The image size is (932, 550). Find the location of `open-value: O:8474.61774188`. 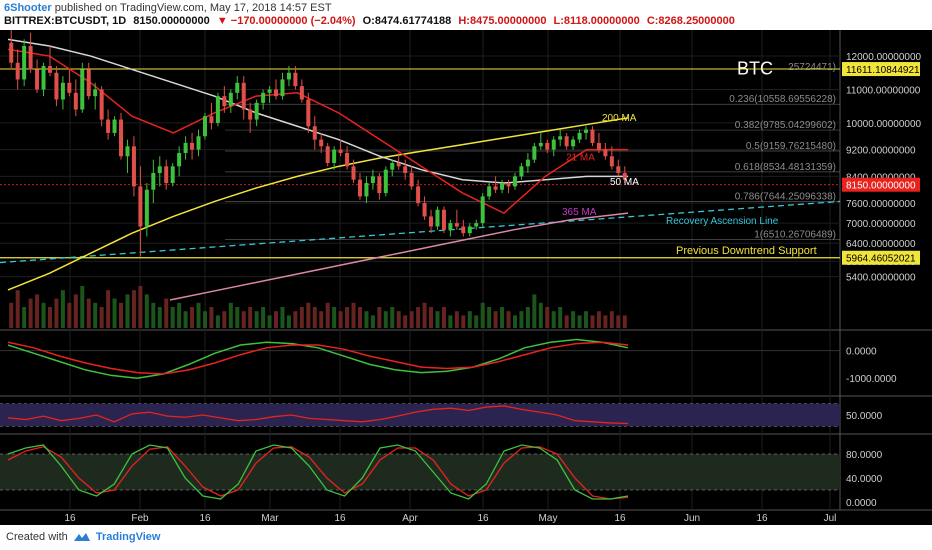

open-value: O:8474.61774188 is located at coordinates (407, 21).